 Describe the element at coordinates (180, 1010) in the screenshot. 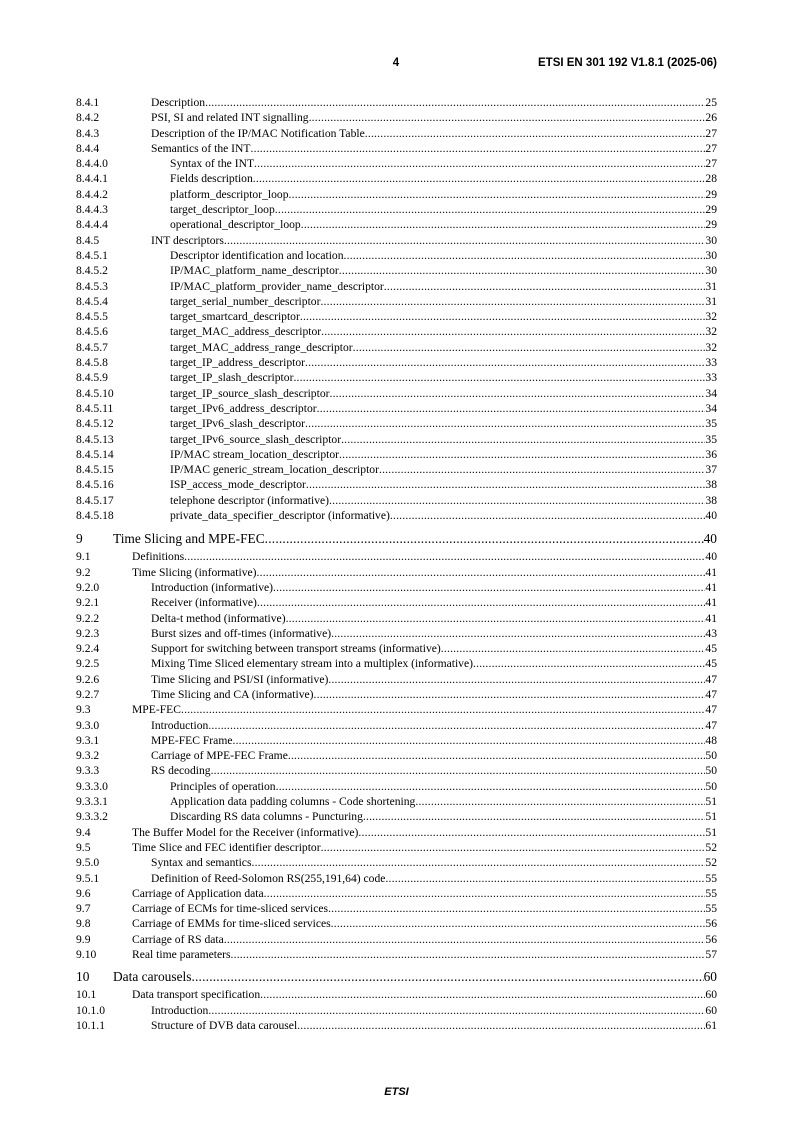

I see `toc-entry-title: Introduction` at that location.